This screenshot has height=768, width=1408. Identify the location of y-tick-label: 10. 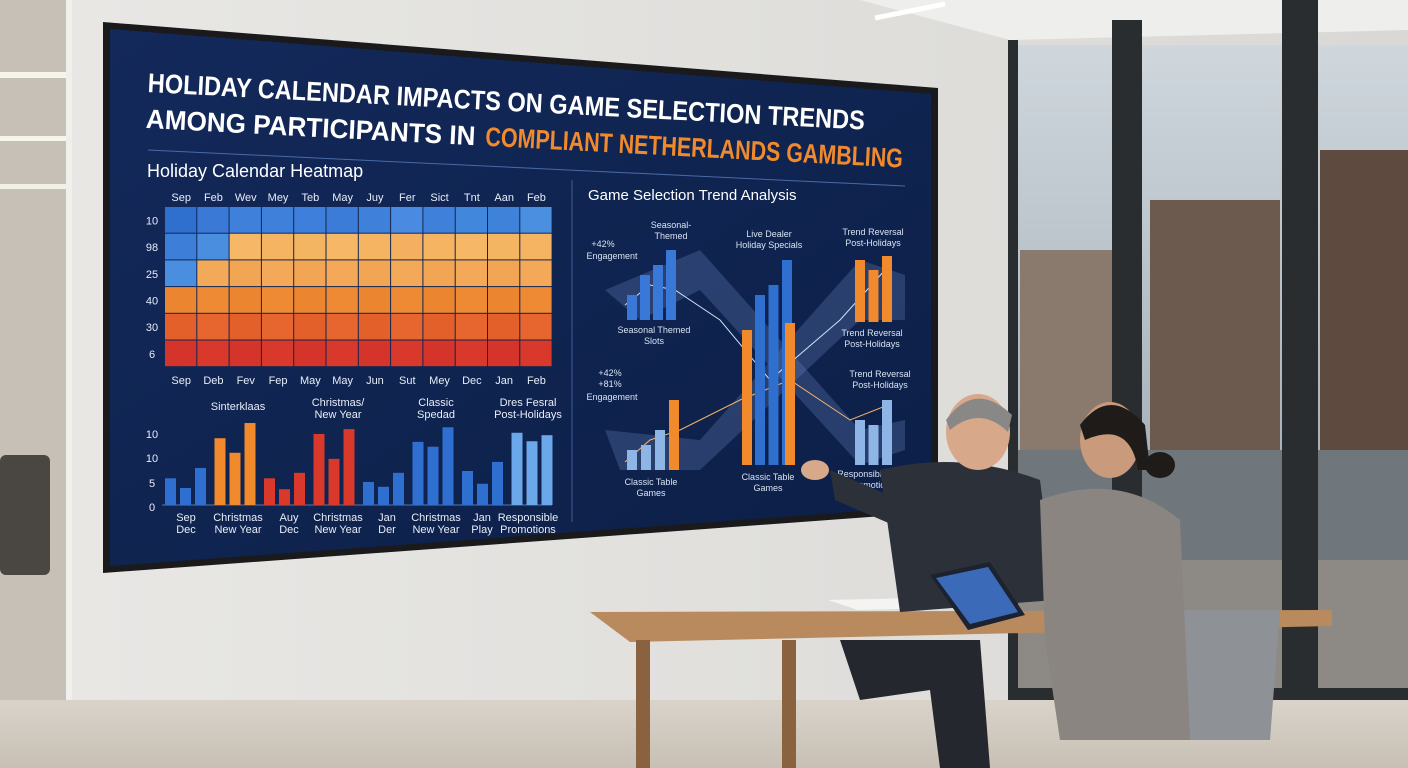
(152, 435).